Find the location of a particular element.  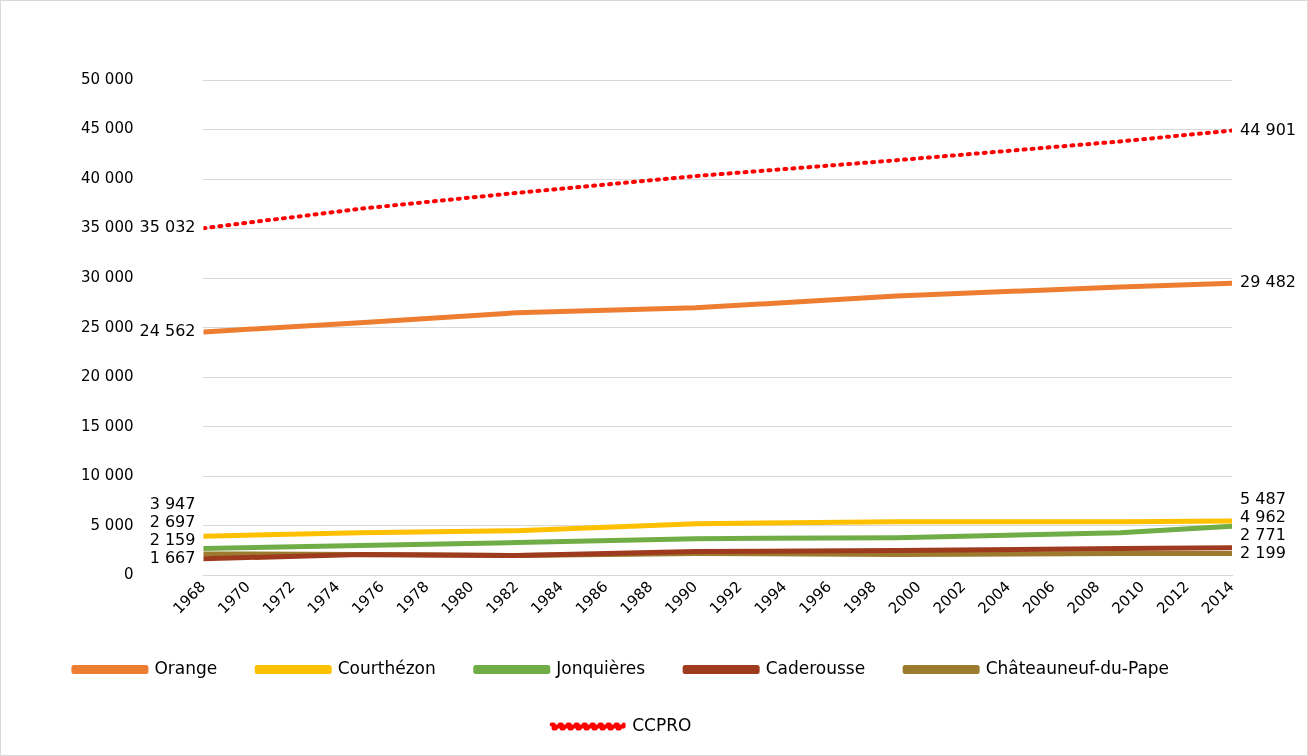

y-tick-label: 30 000 is located at coordinates (107, 277).